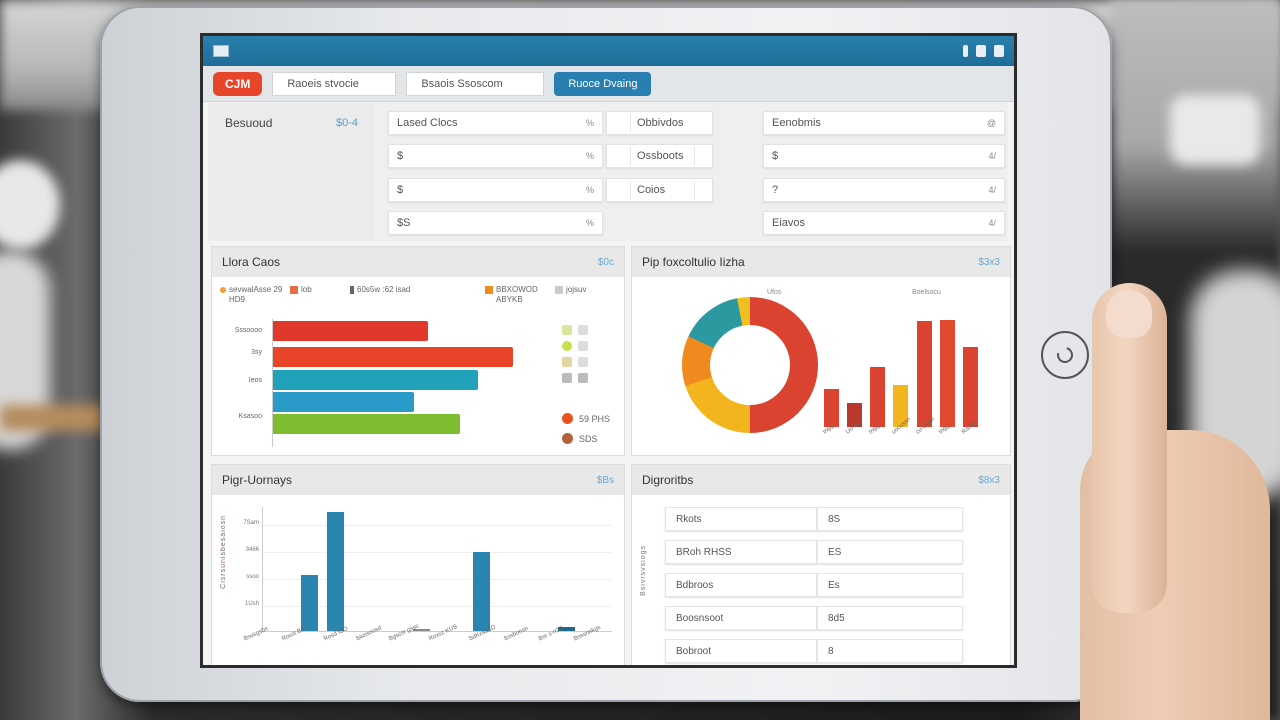 Image resolution: width=1280 pixels, height=720 pixels. I want to click on background-counter, so click(55, 418).